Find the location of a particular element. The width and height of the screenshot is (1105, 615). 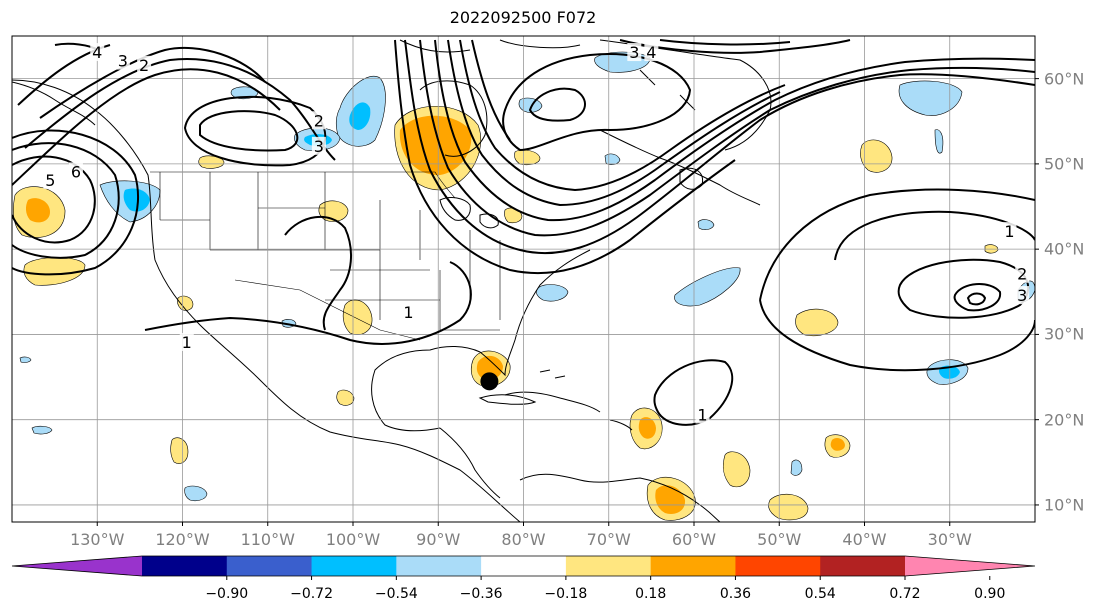

positive-anomaly-misc4 is located at coordinates (185, 303).